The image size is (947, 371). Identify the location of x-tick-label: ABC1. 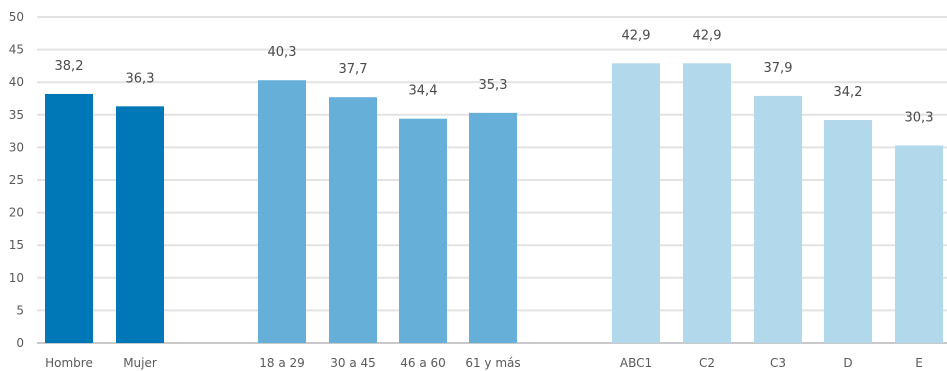
(636, 363).